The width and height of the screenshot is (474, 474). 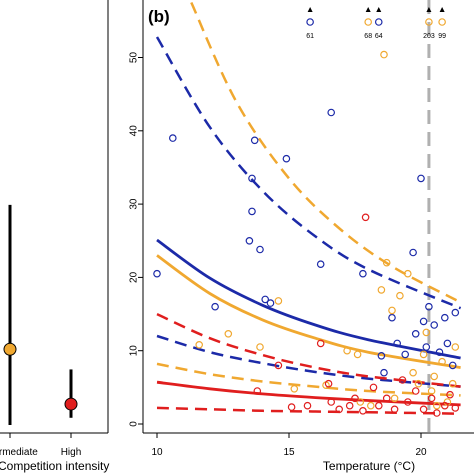 I want to click on panel-a-marks: Intermediate High, so click(x=41, y=331).